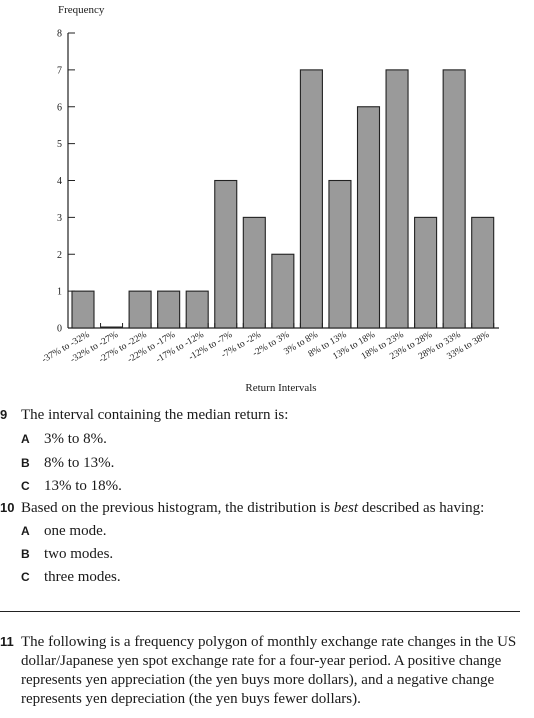  What do you see at coordinates (59, 34) in the screenshot?
I see `y-tick-label: 8` at bounding box center [59, 34].